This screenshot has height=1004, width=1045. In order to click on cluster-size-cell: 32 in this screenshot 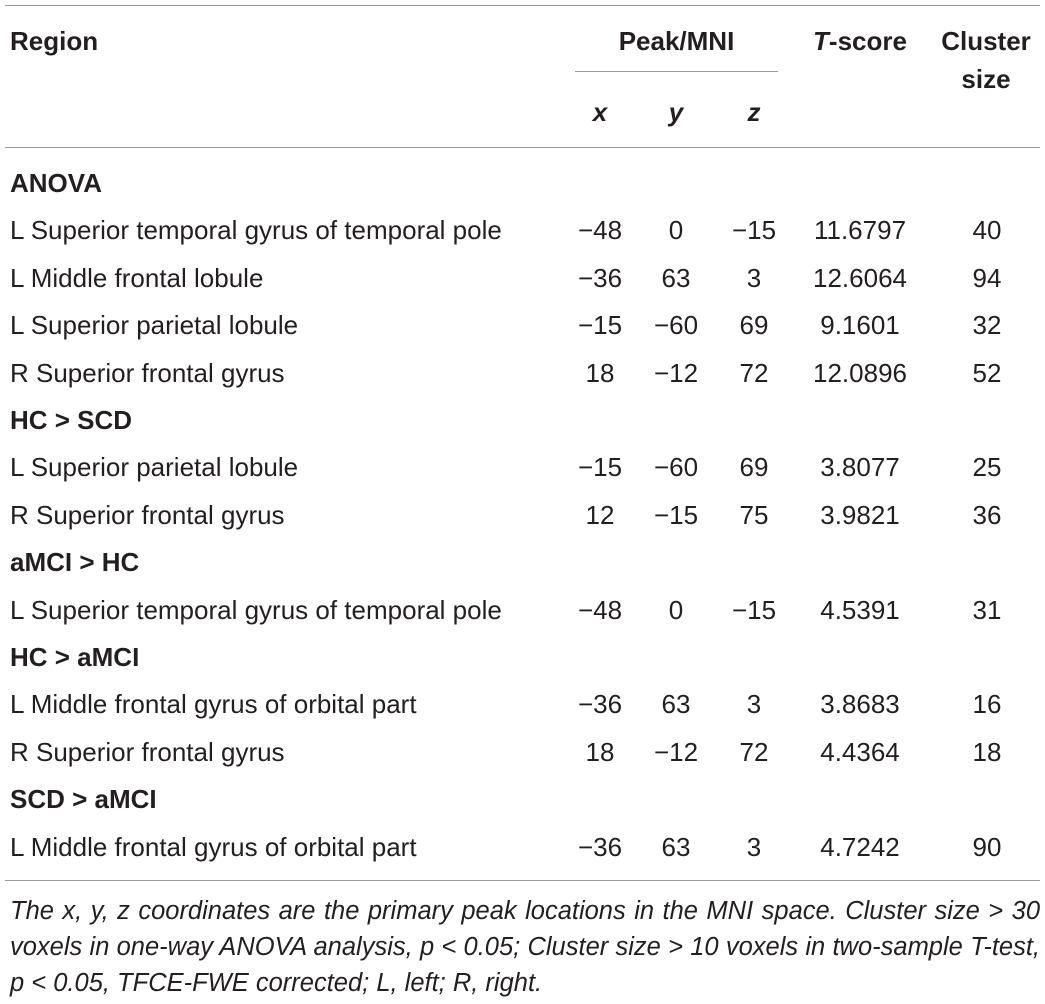, I will do `click(987, 325)`.